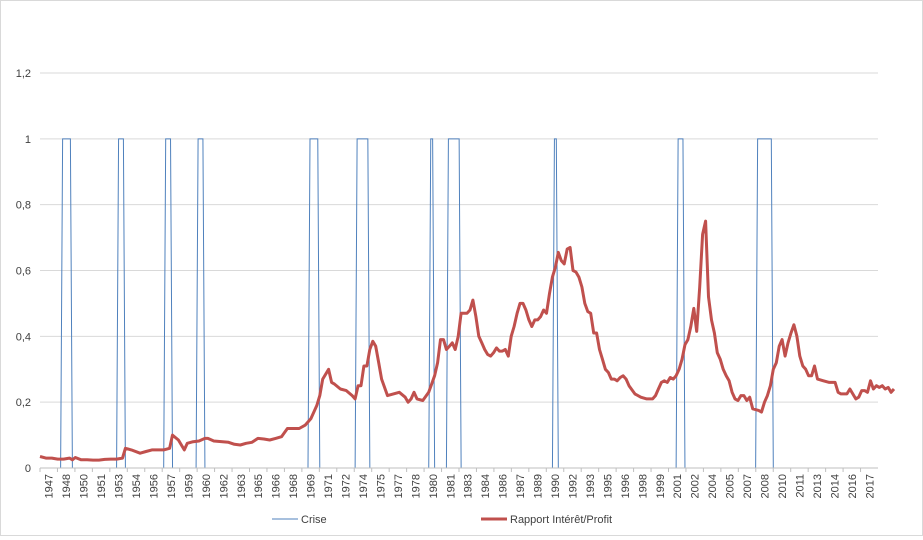 The image size is (923, 540). I want to click on x-tick-label: 1956, so click(154, 486).